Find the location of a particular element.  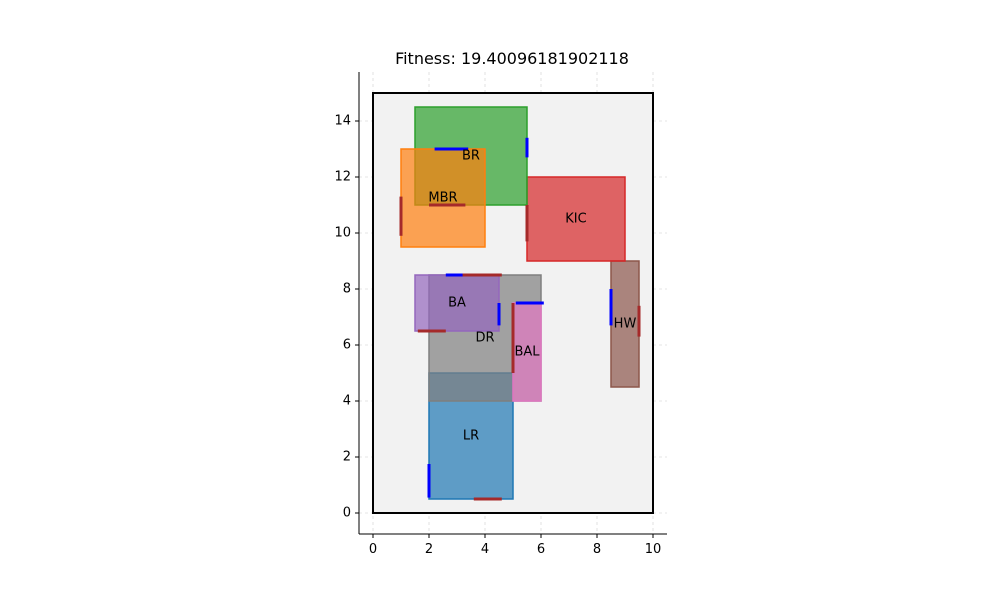

chart-title: Fitness: 19.40096181902118 is located at coordinates (512, 58).